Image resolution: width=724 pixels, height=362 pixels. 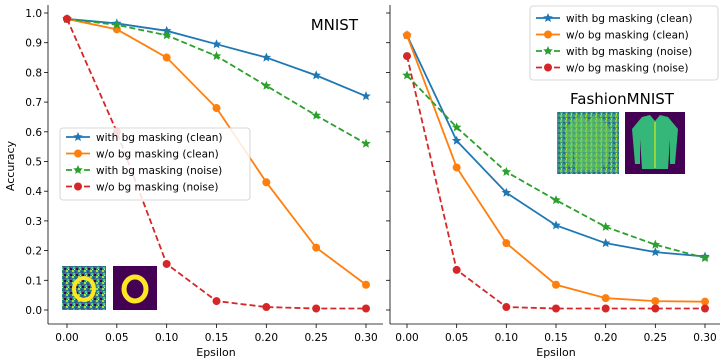 What do you see at coordinates (216, 352) in the screenshot?
I see `mnist-x-axis-label: Epsilon` at bounding box center [216, 352].